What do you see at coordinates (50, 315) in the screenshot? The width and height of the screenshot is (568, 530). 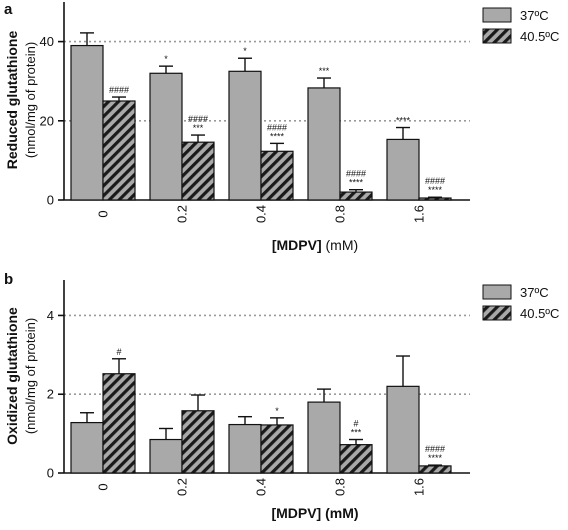 I see `y-tick-label: 4` at bounding box center [50, 315].